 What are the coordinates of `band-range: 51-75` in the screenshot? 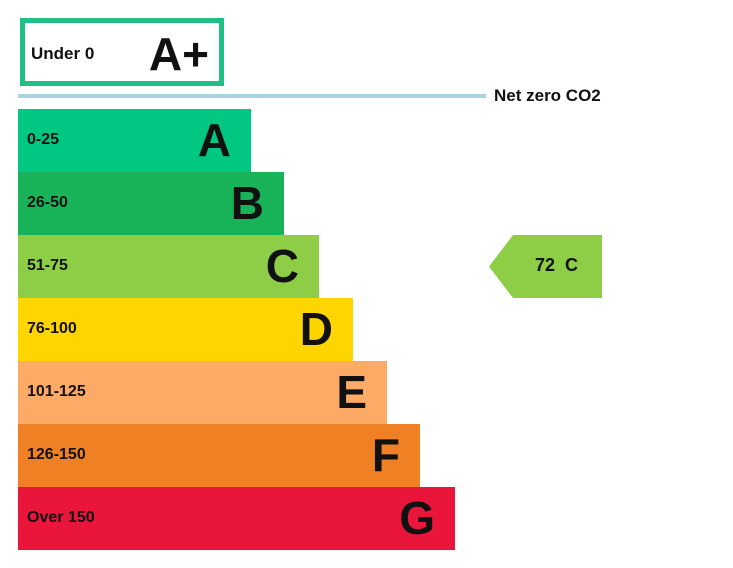 It's located at (47, 265).